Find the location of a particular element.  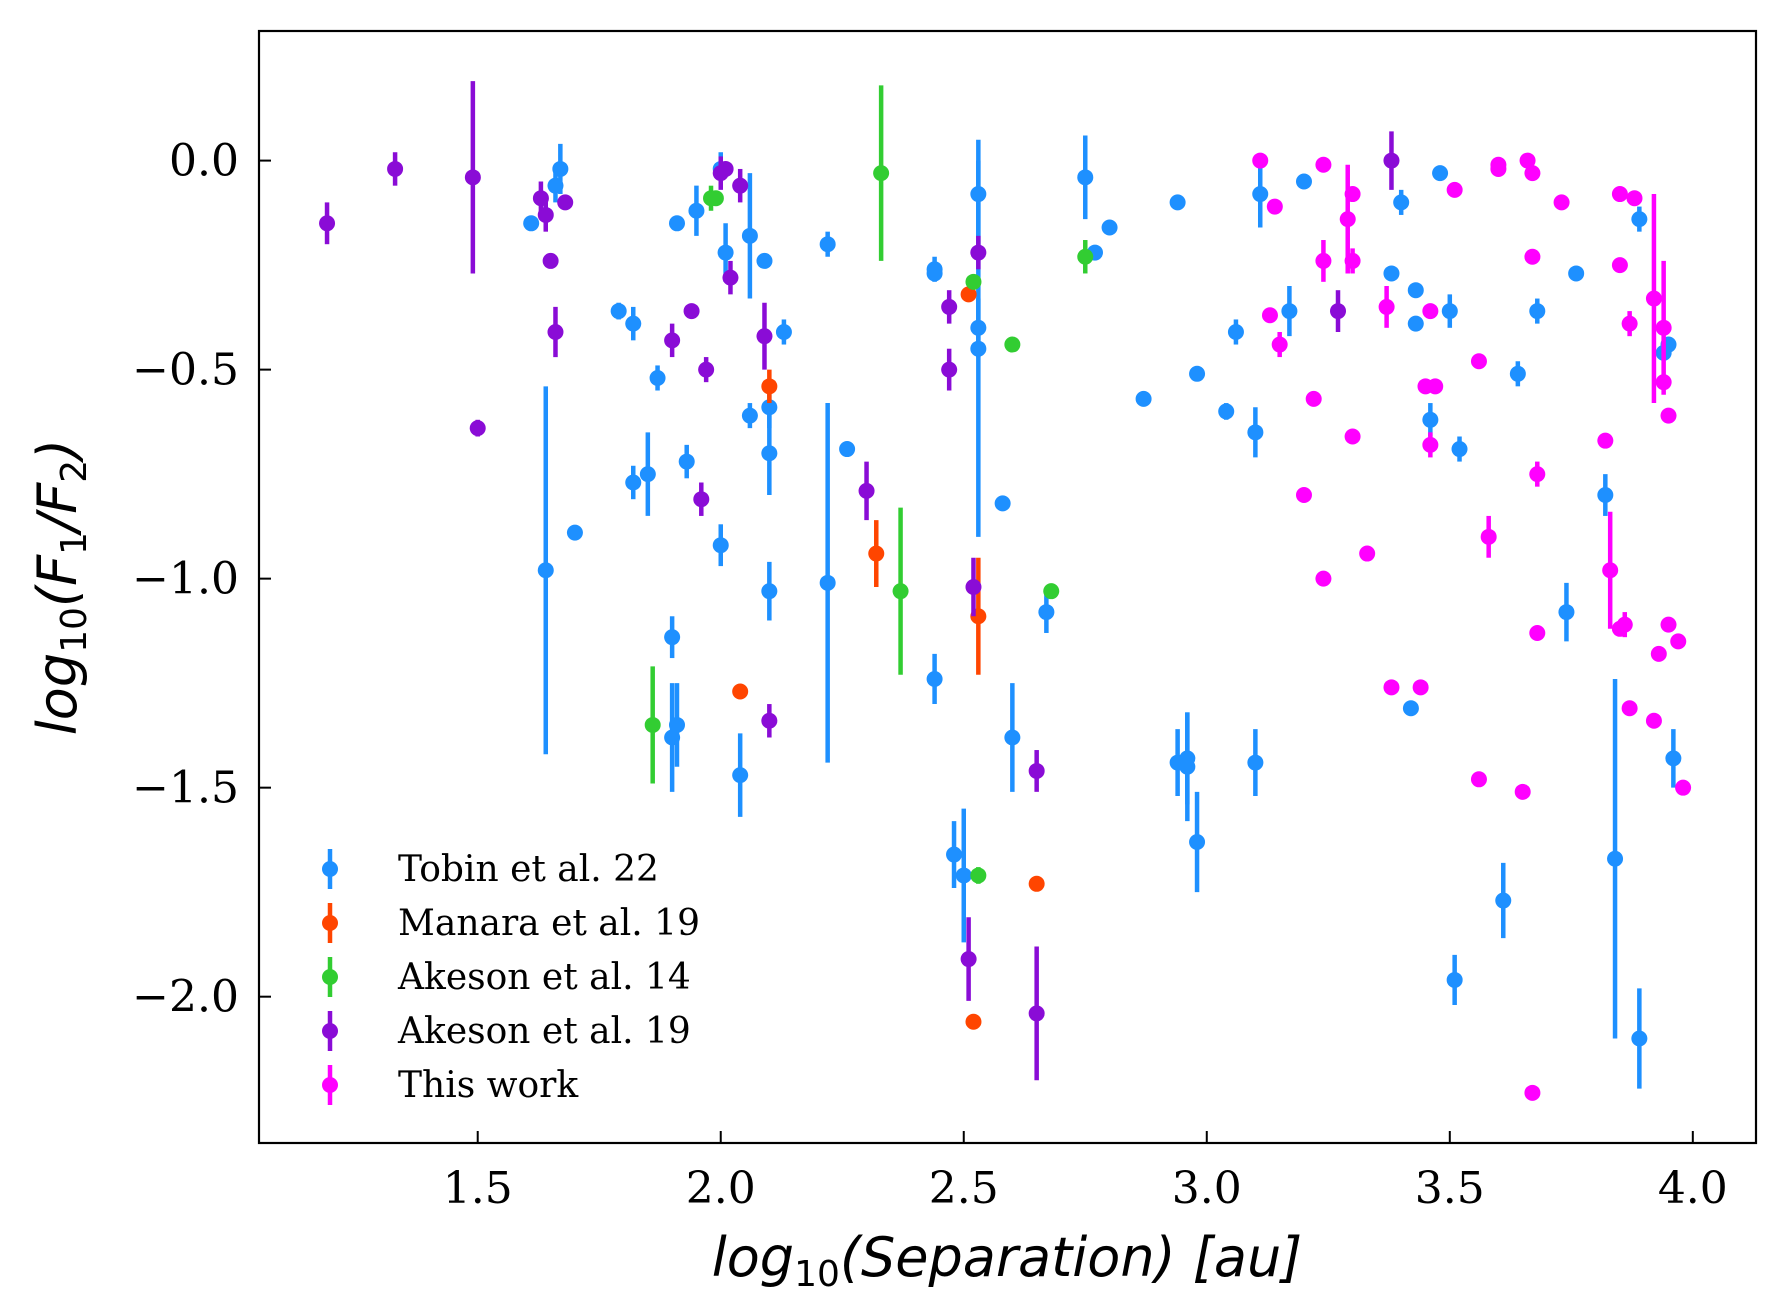

y-axis-title: log10(F1/F2) is located at coordinates (60, 587).